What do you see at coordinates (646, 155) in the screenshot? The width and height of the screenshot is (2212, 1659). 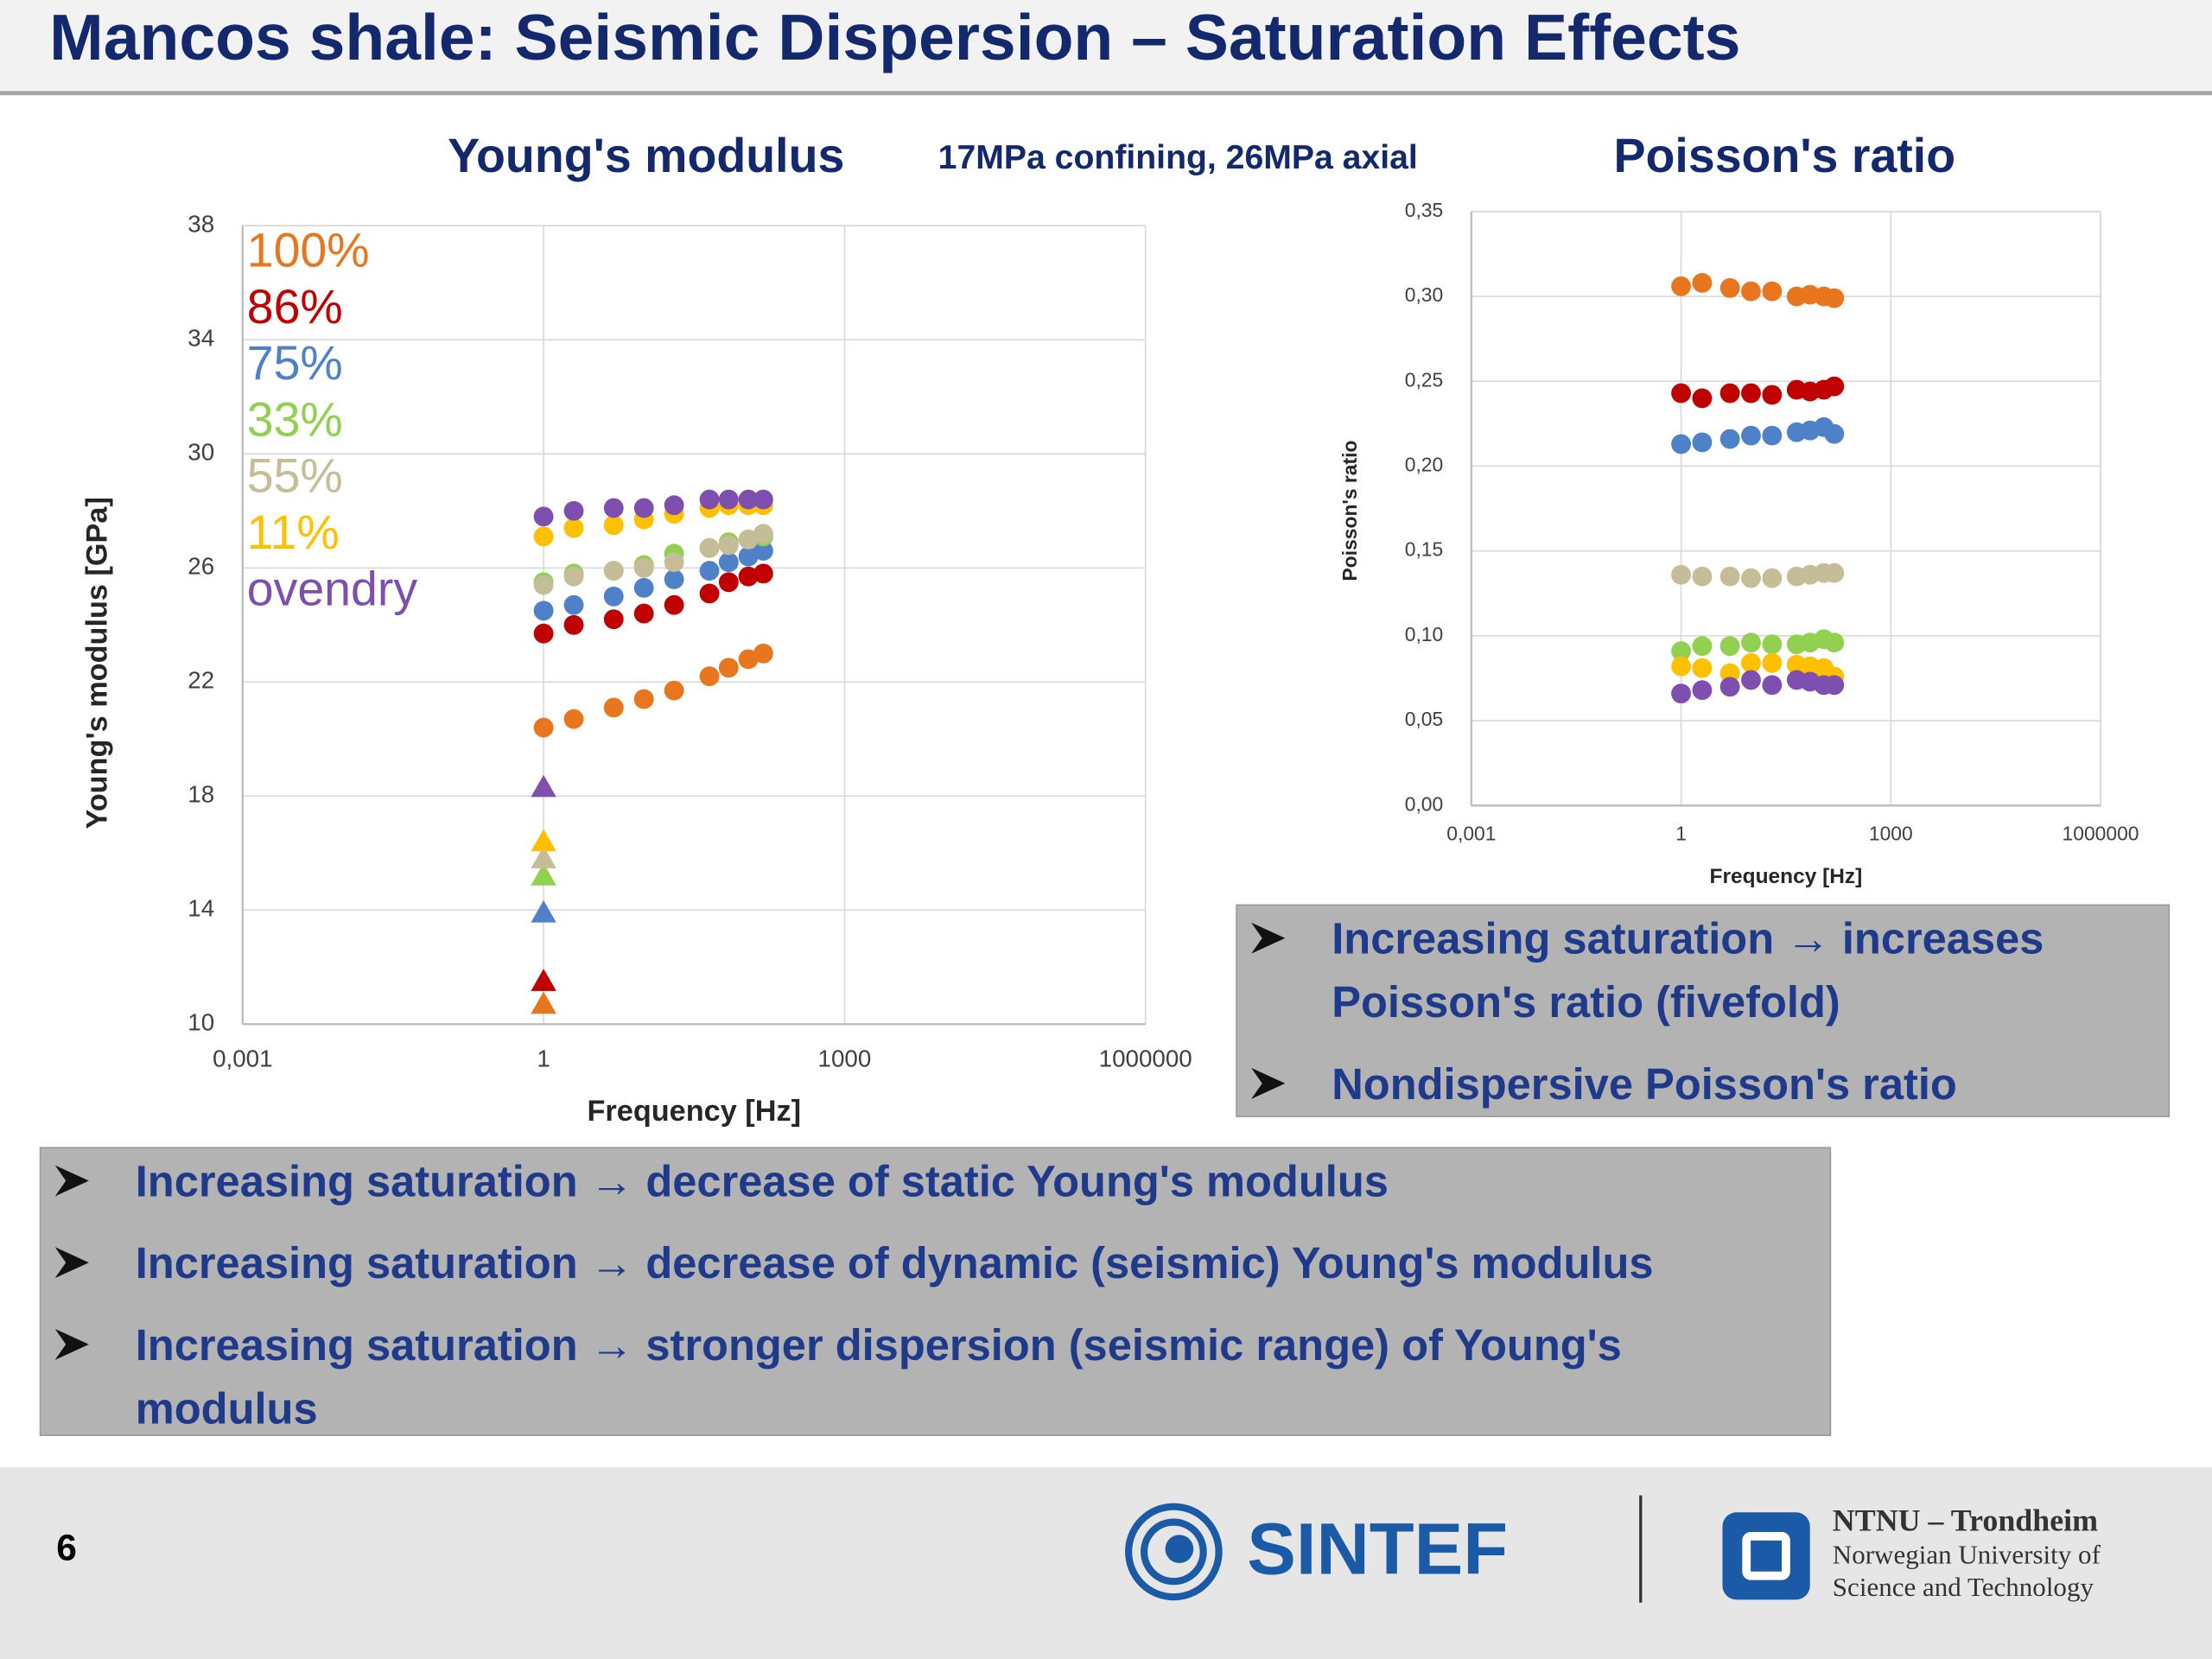 I see `chart-title: Young's modulus` at bounding box center [646, 155].